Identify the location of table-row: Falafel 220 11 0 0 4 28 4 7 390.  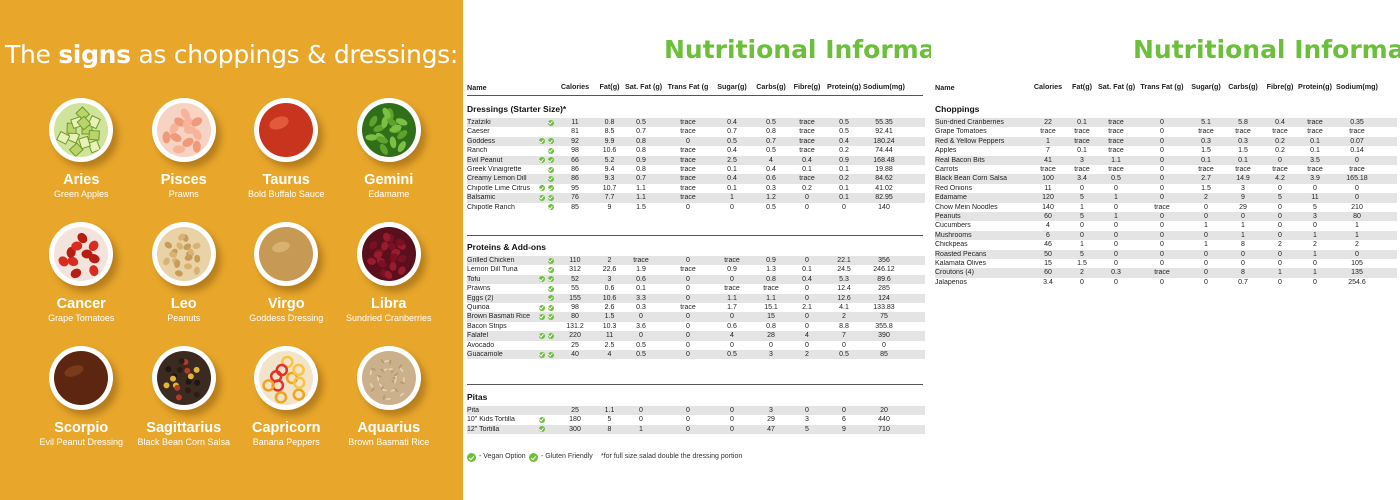
(696, 336).